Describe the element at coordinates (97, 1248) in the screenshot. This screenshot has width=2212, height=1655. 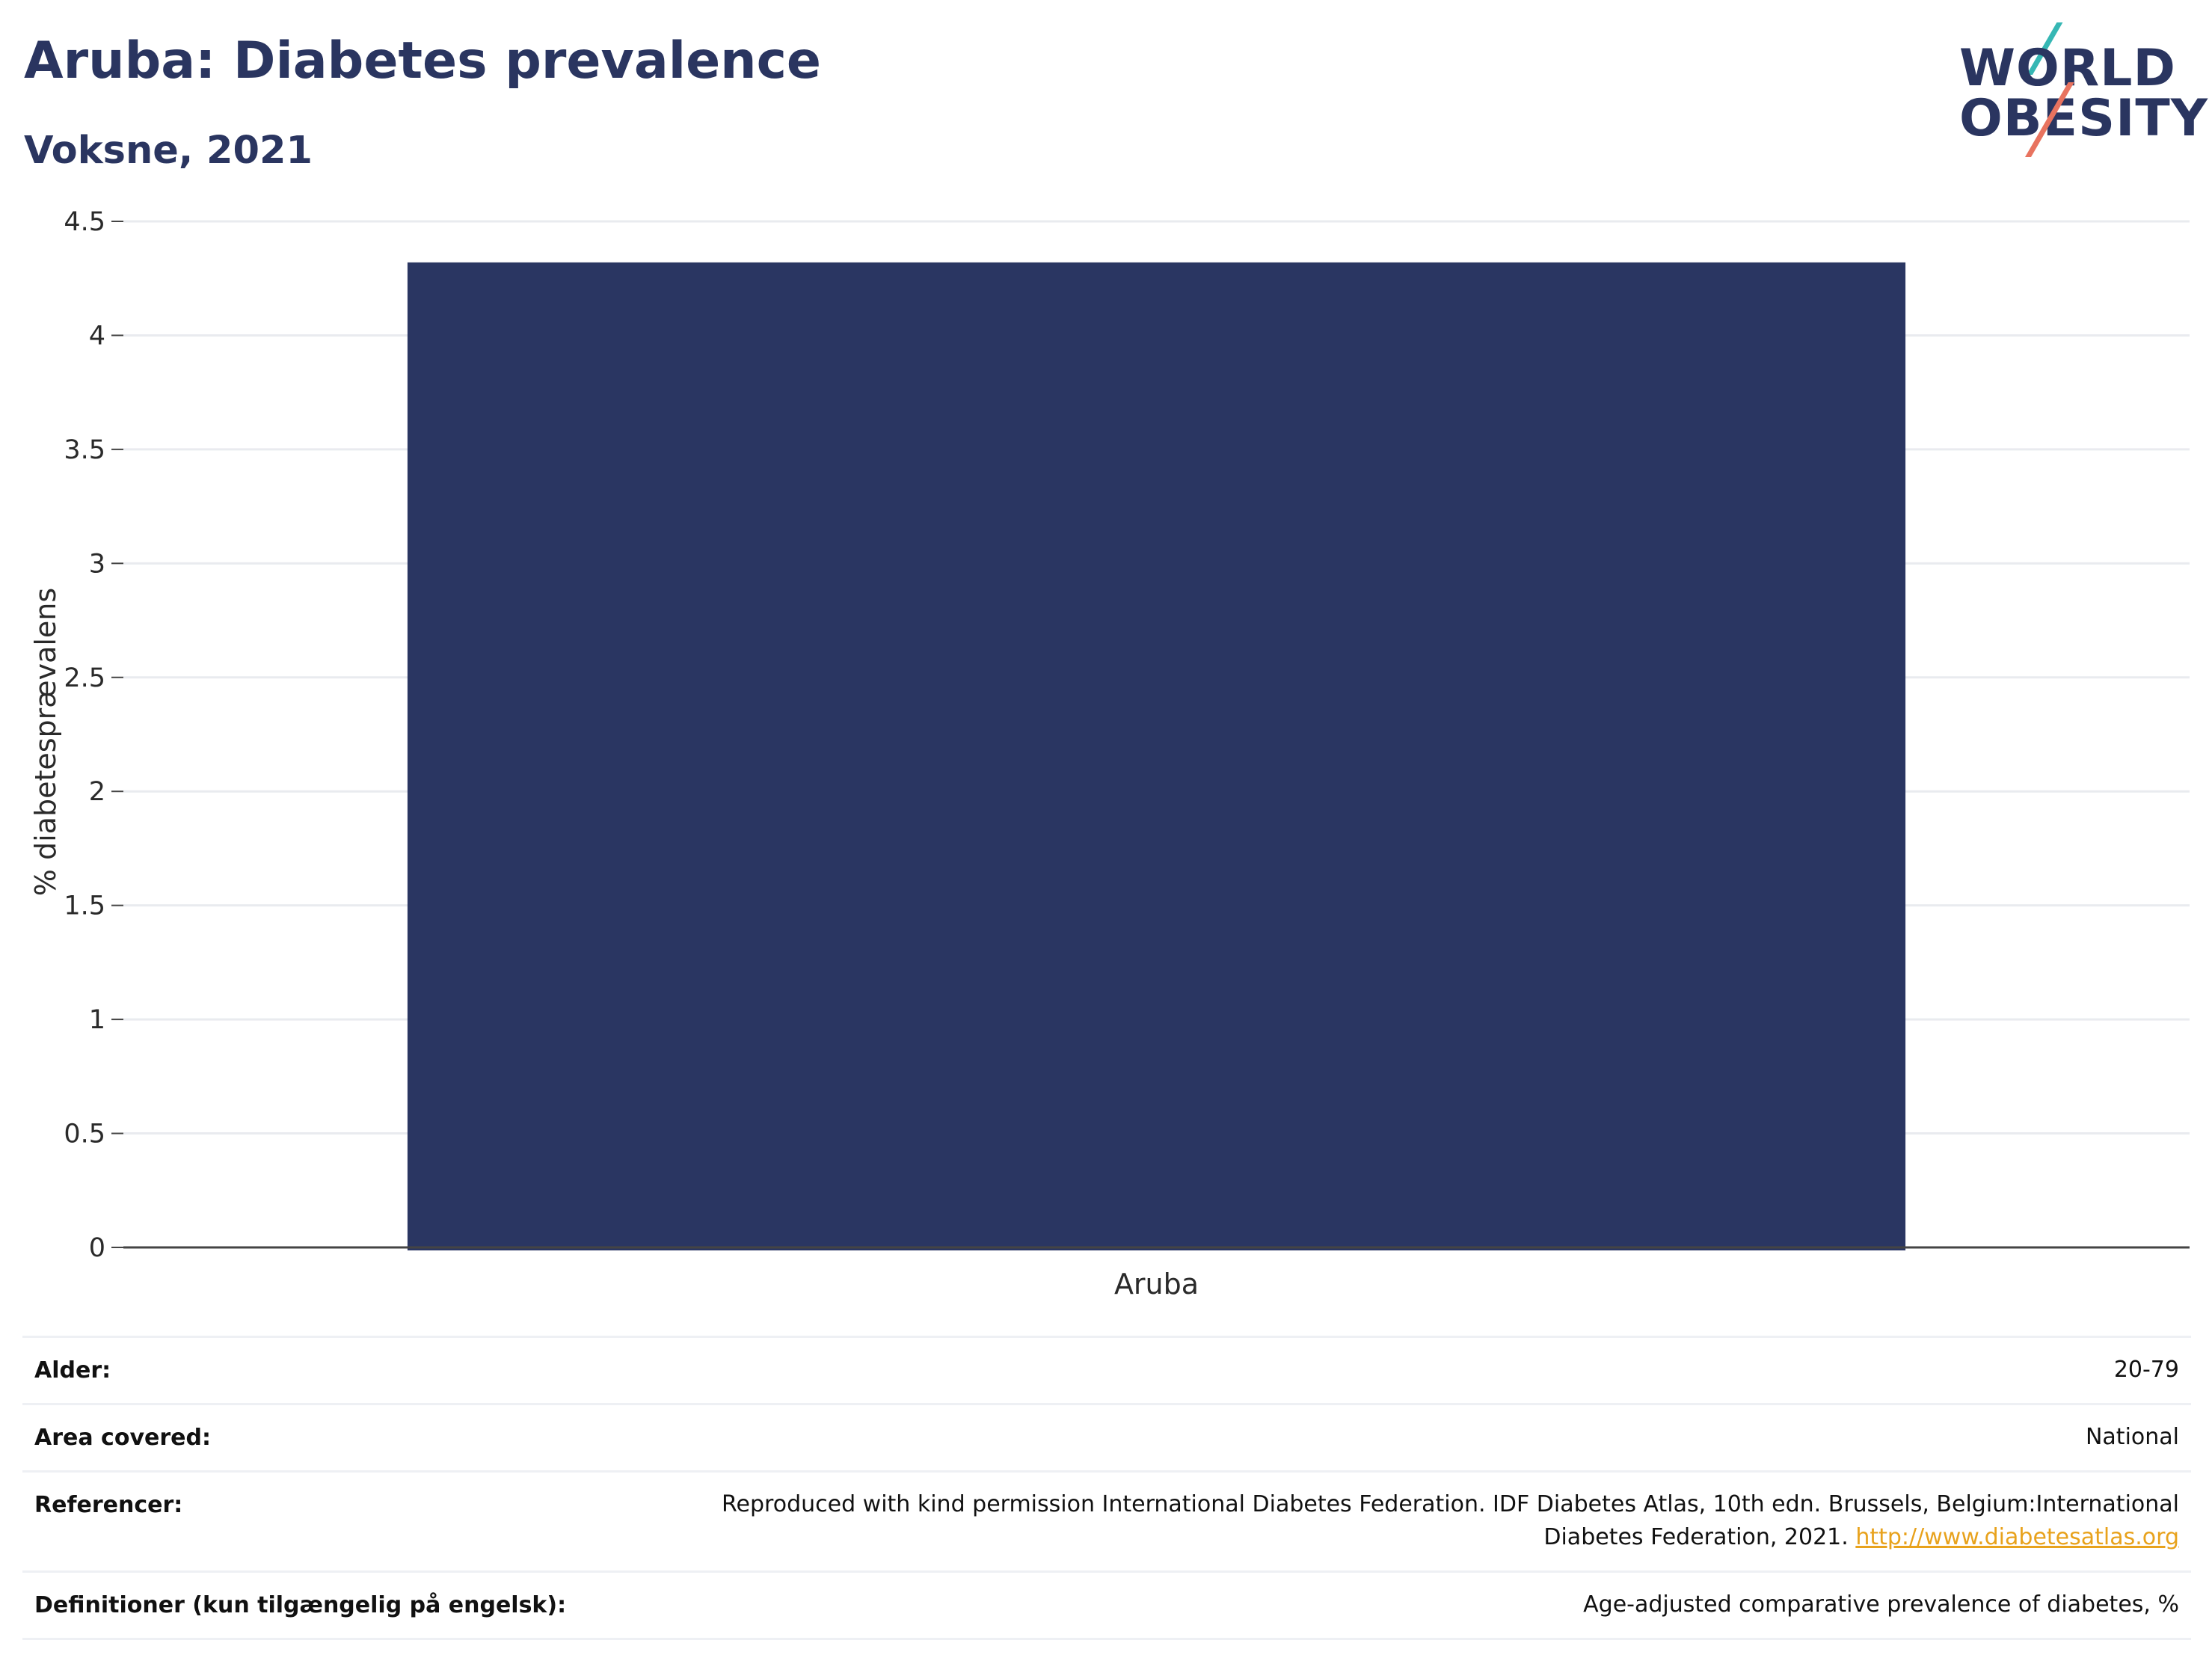
I see `y-tick-label: 0` at that location.